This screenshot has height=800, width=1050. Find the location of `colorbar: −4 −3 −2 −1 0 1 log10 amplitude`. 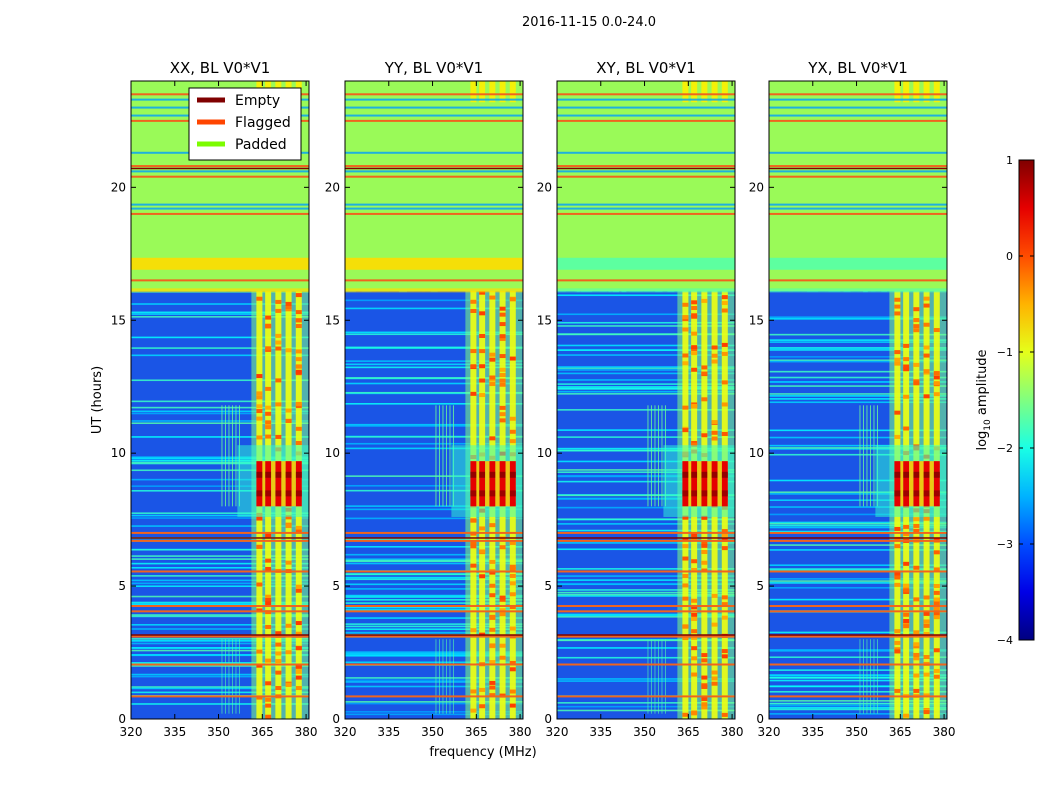

colorbar: −4 −3 −2 −1 0 1 log10 amplitude is located at coordinates (1005, 400).